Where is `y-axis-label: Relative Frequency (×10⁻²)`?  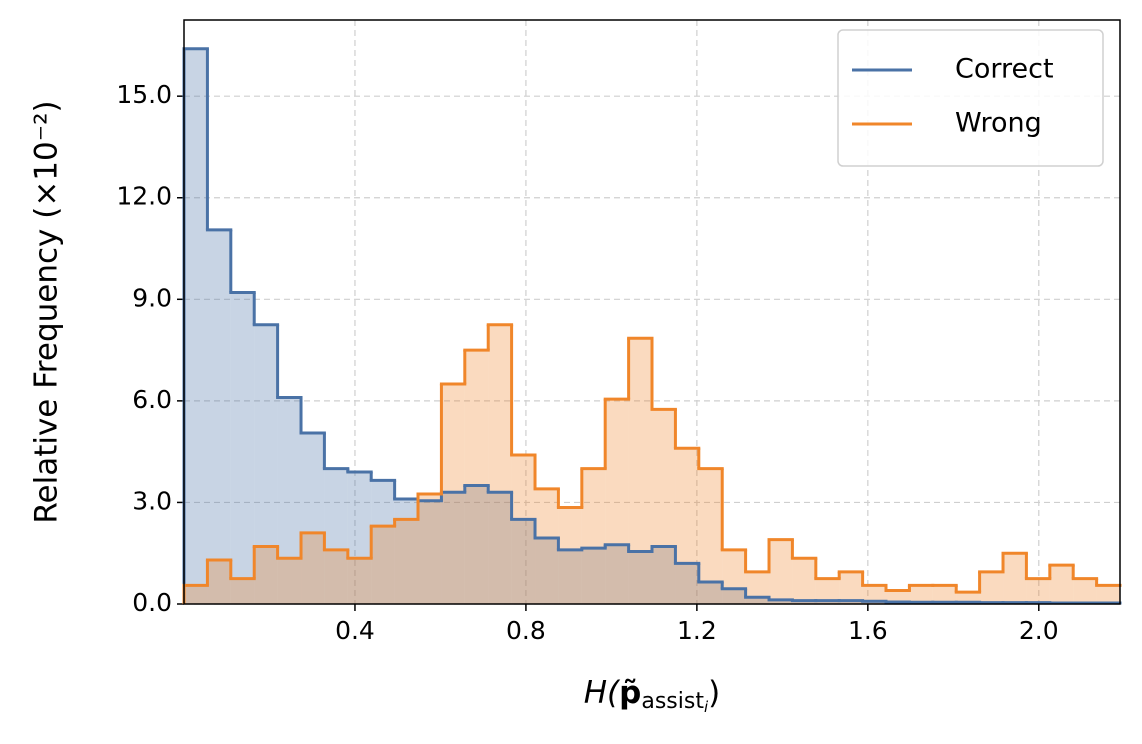 y-axis-label: Relative Frequency (×10⁻²) is located at coordinates (47, 311).